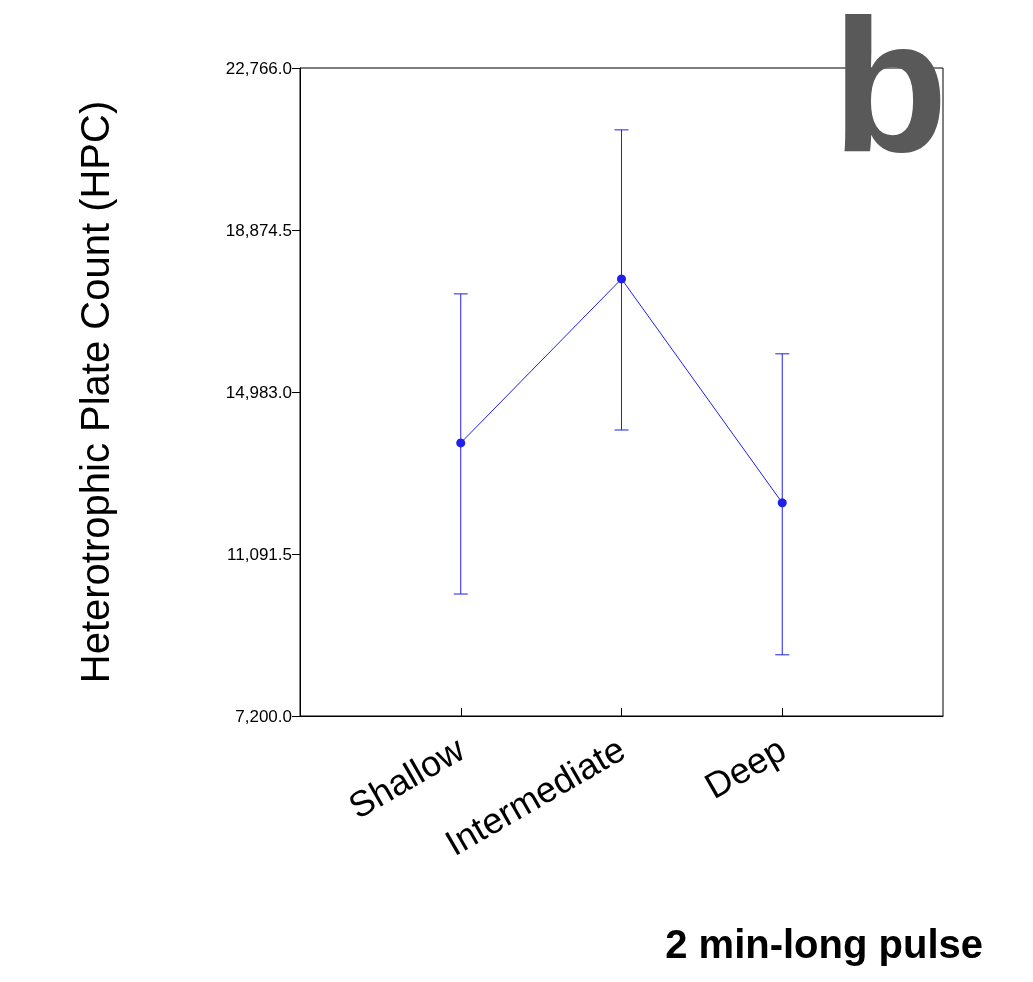  What do you see at coordinates (258, 392) in the screenshot?
I see `y-tick-label: 14,983.0` at bounding box center [258, 392].